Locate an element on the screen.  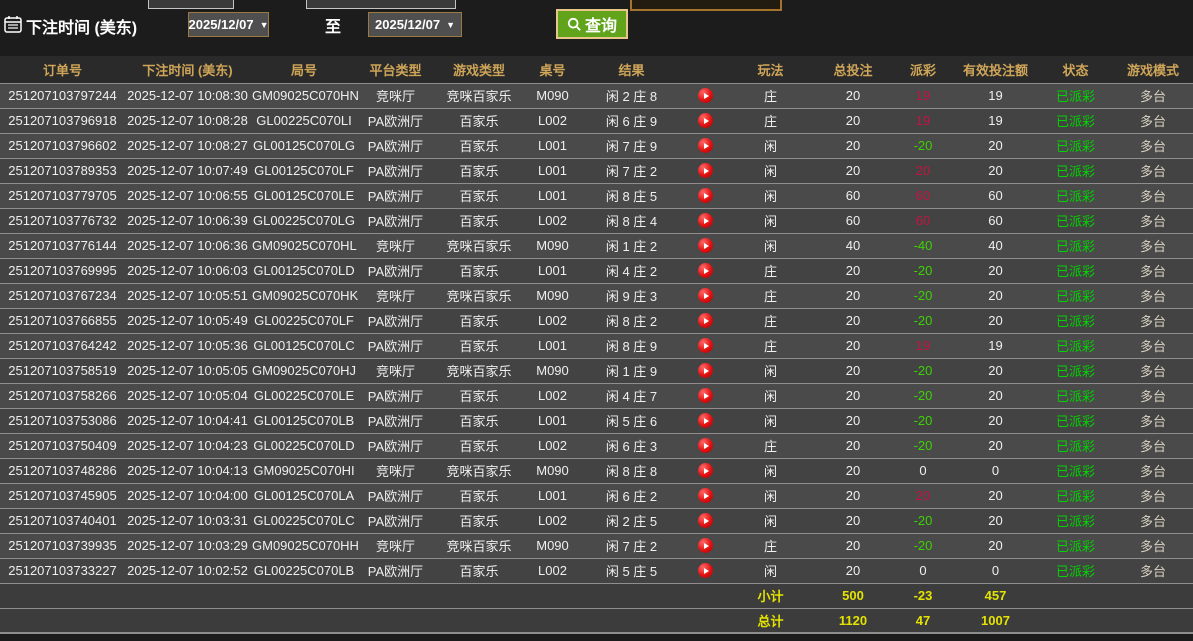
cell-result: 闲 4 庄 2 is located at coordinates (631, 270).